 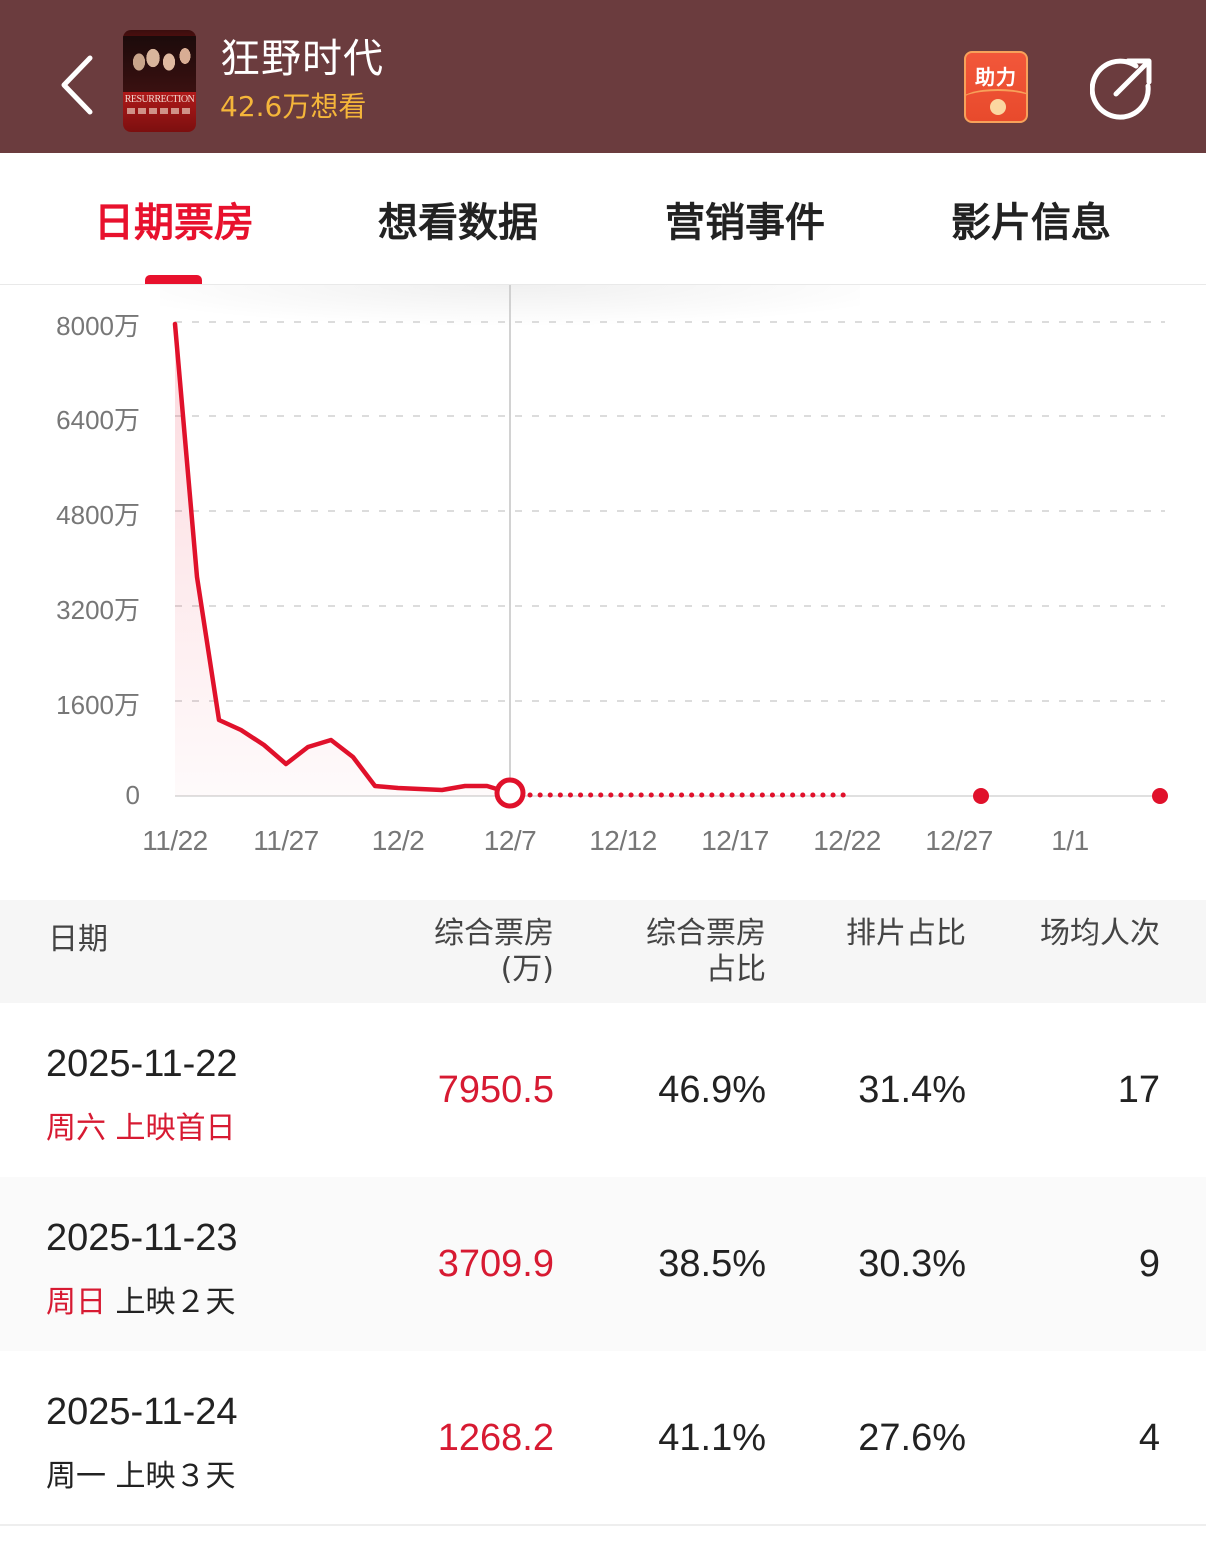 I want to click on row-subtitle: 周六 上映首日, so click(x=141, y=1125).